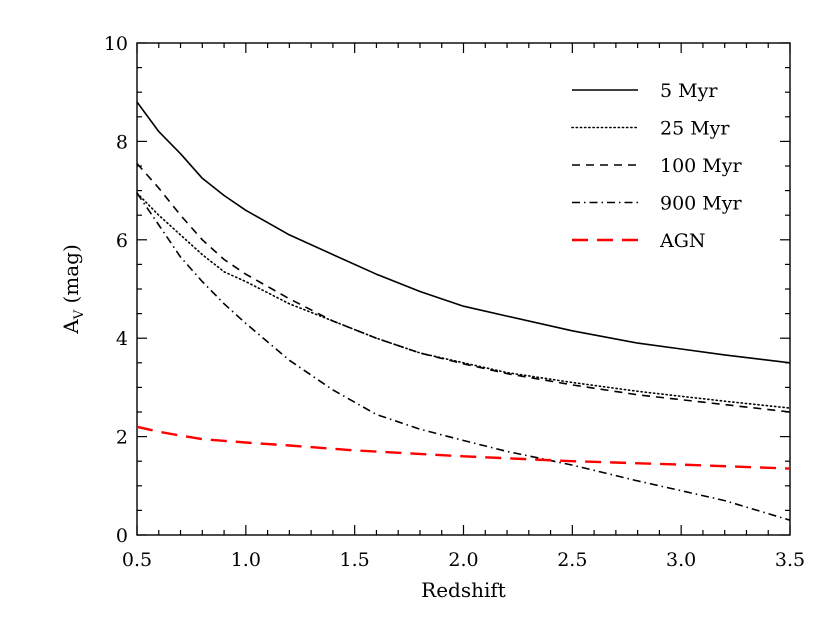 This screenshot has width=830, height=623. Describe the element at coordinates (701, 166) in the screenshot. I see `legend-label-2: 100 Myr` at that location.